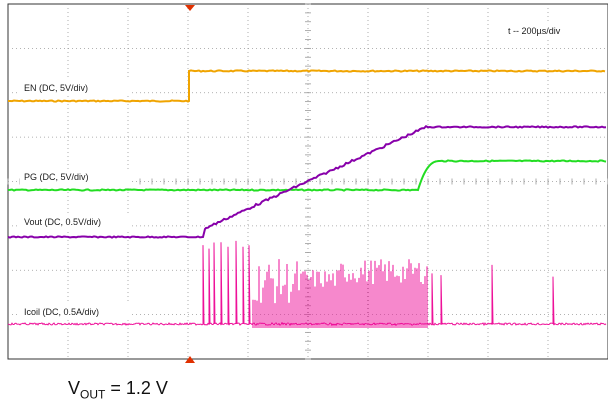  I want to click on trigger-marker-bottom, so click(190, 359).